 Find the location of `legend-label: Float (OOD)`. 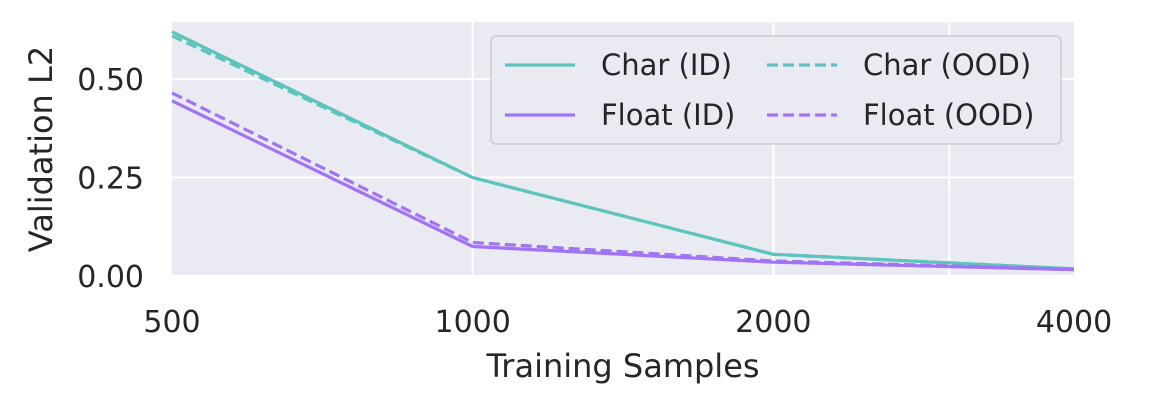

legend-label: Float (OOD) is located at coordinates (948, 115).